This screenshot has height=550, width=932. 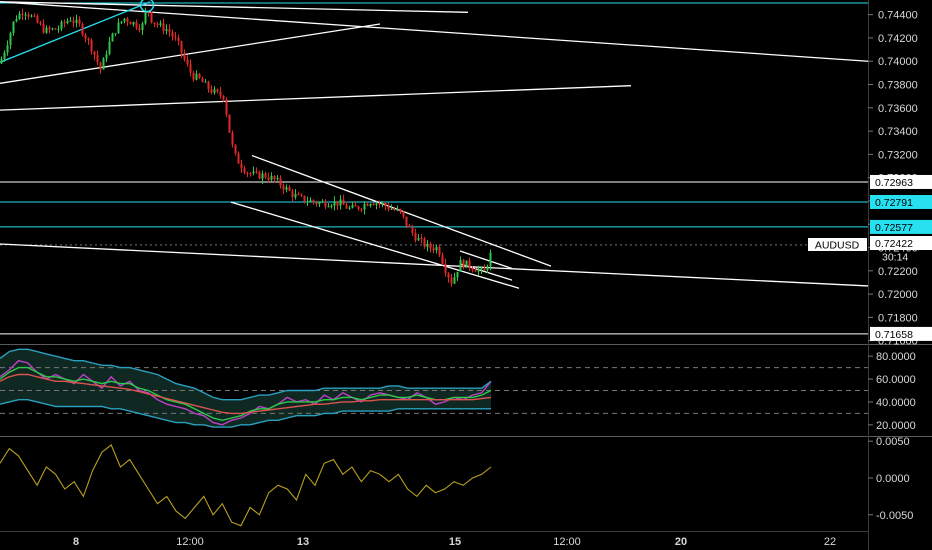 What do you see at coordinates (681, 542) in the screenshot?
I see `time-tick-label: 20` at bounding box center [681, 542].